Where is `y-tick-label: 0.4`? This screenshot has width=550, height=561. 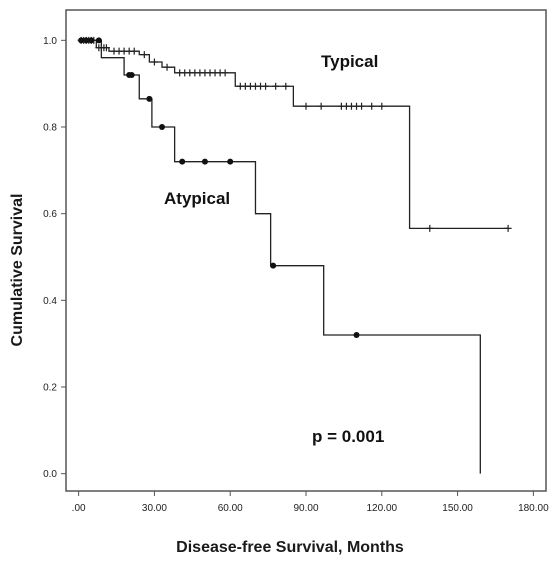 y-tick-label: 0.4 is located at coordinates (50, 301).